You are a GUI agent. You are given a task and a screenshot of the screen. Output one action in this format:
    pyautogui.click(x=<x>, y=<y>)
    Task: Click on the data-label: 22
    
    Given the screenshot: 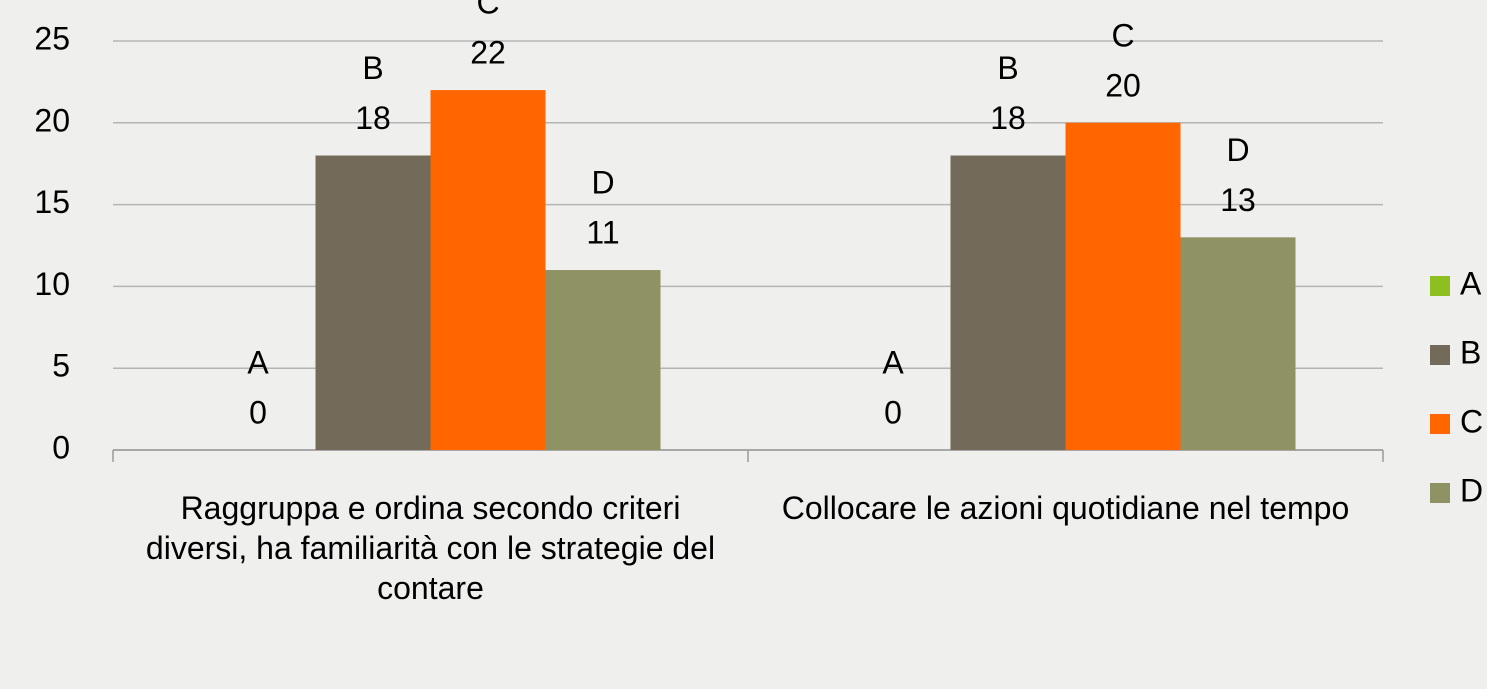 What is the action you would take?
    pyautogui.click(x=488, y=53)
    